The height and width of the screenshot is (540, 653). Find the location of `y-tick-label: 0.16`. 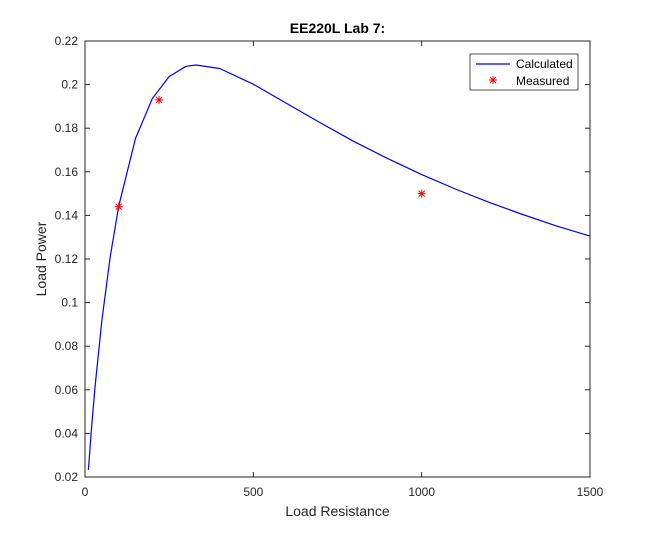

y-tick-label: 0.16 is located at coordinates (67, 172).